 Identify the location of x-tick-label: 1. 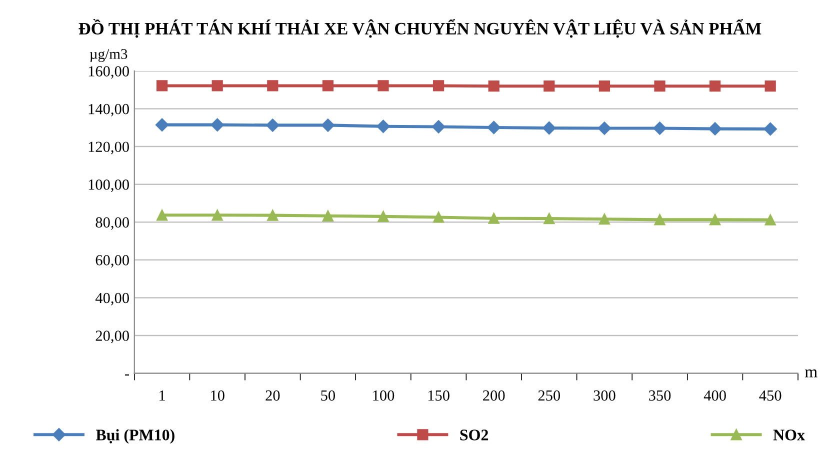
(162, 395).